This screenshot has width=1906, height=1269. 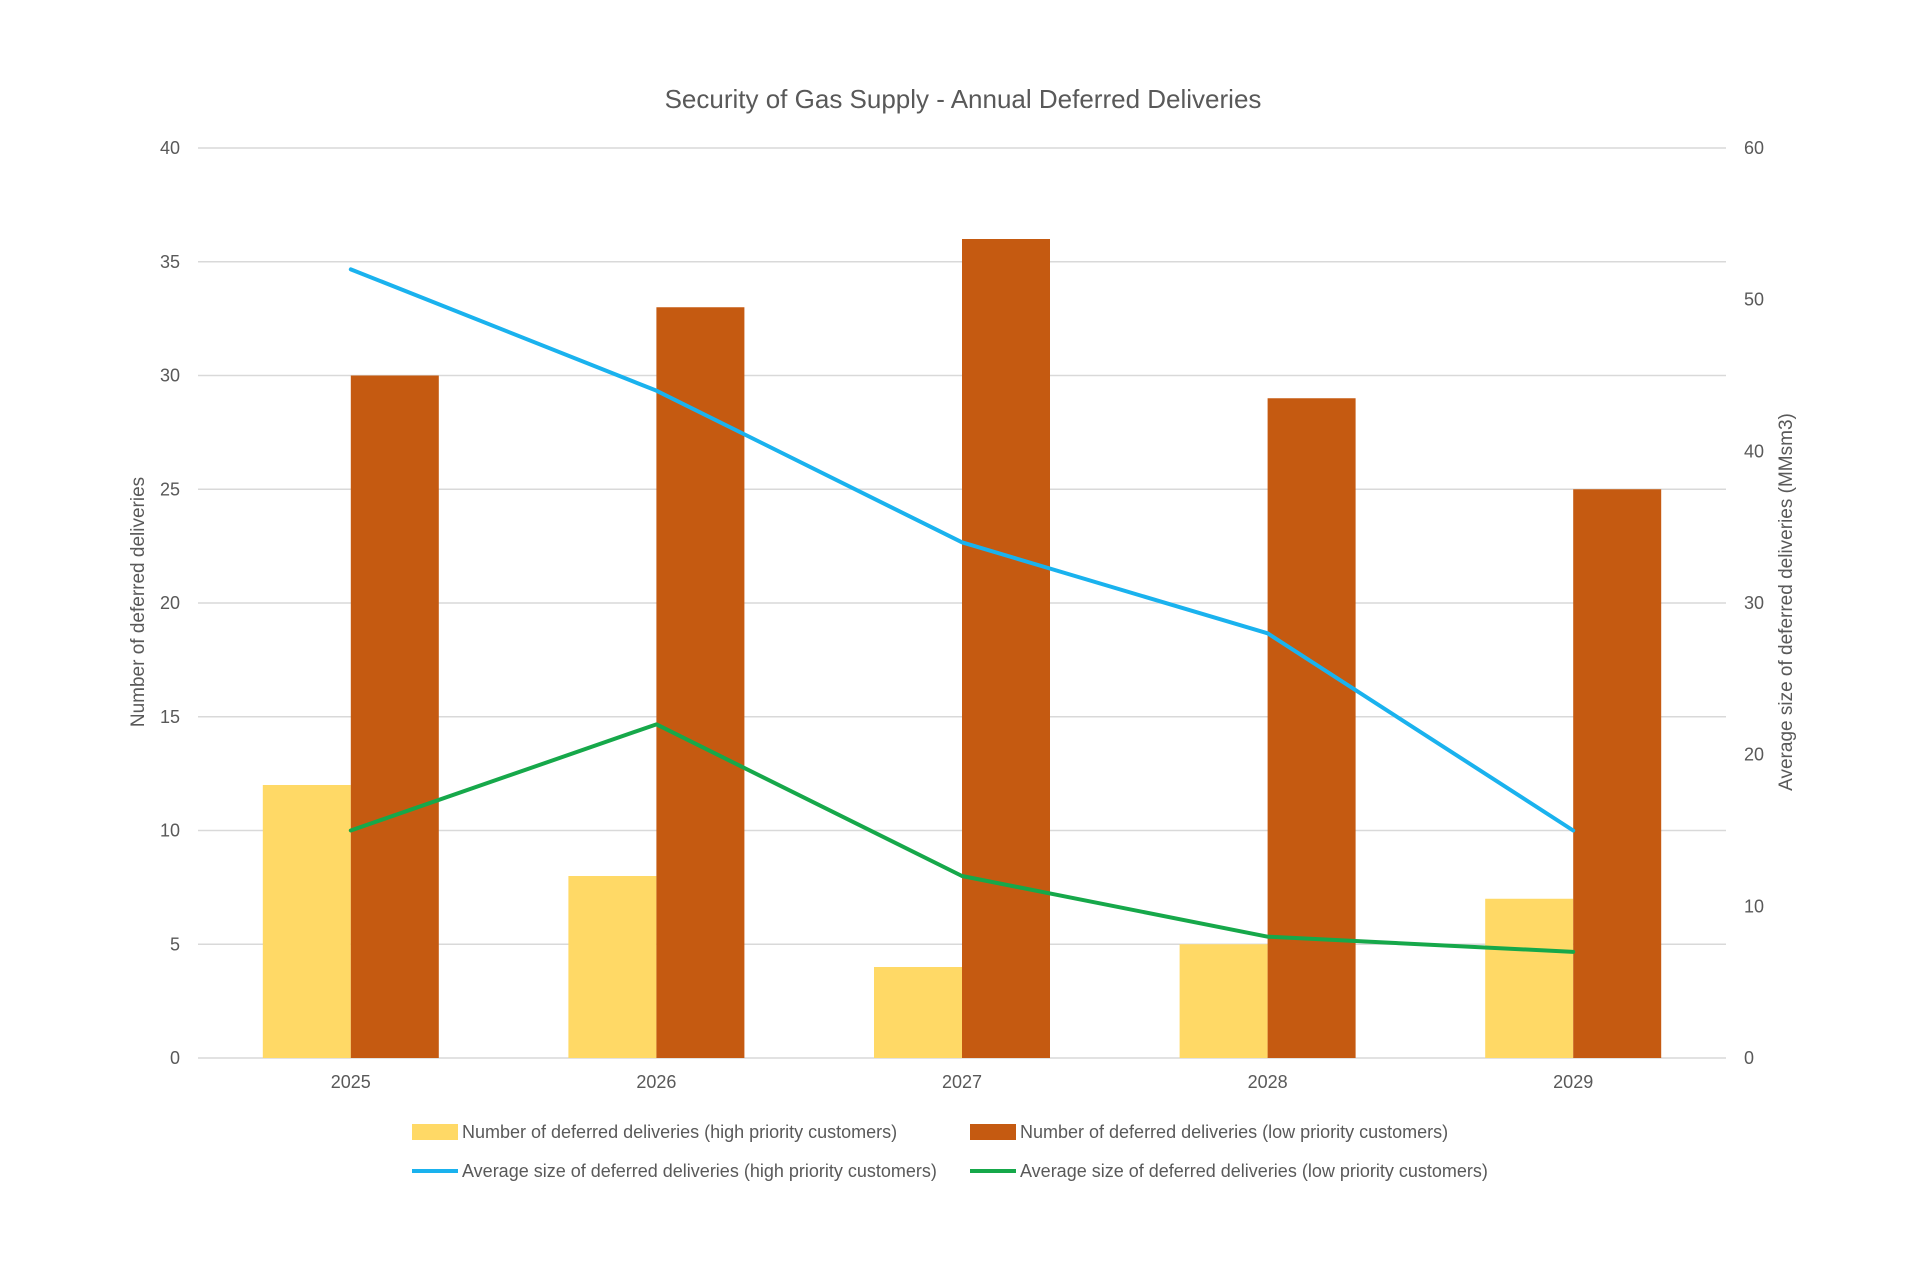 What do you see at coordinates (170, 148) in the screenshot?
I see `y-tick-label: 40` at bounding box center [170, 148].